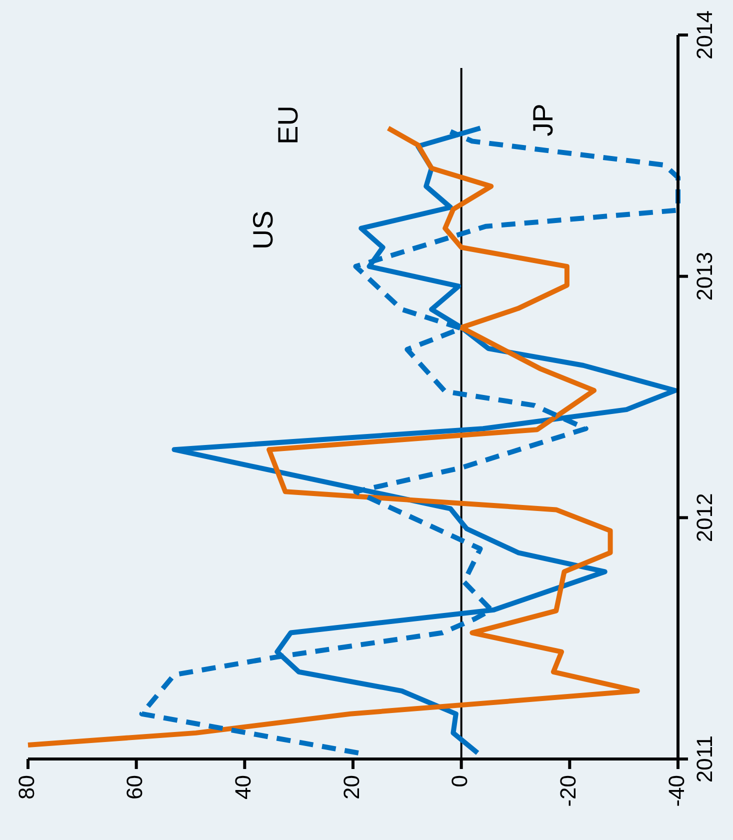 Image resolution: width=733 pixels, height=840 pixels. Describe the element at coordinates (542, 120) in the screenshot. I see `annotation: JP` at that location.